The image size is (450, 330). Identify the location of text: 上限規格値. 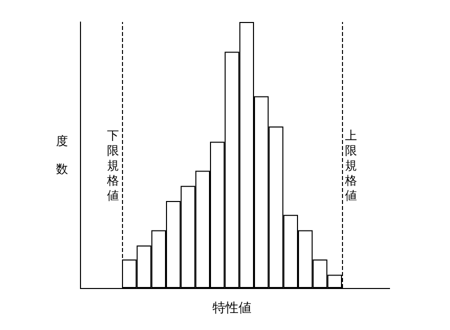
(351, 165).